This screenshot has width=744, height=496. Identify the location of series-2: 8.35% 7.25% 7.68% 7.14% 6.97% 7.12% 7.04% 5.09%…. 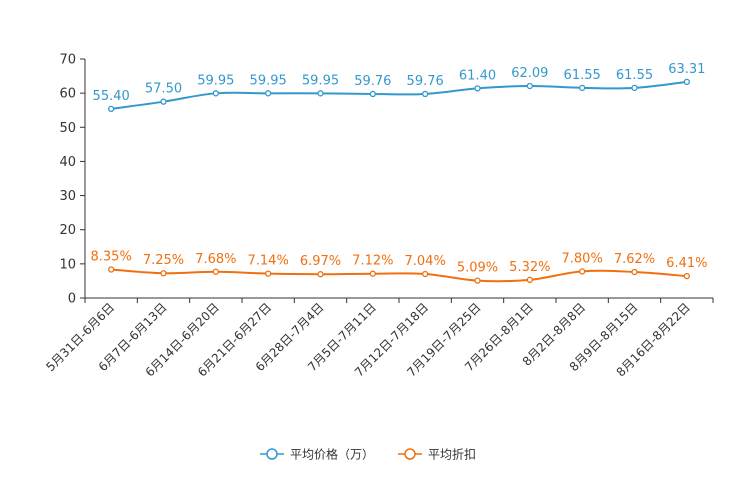
(399, 266).